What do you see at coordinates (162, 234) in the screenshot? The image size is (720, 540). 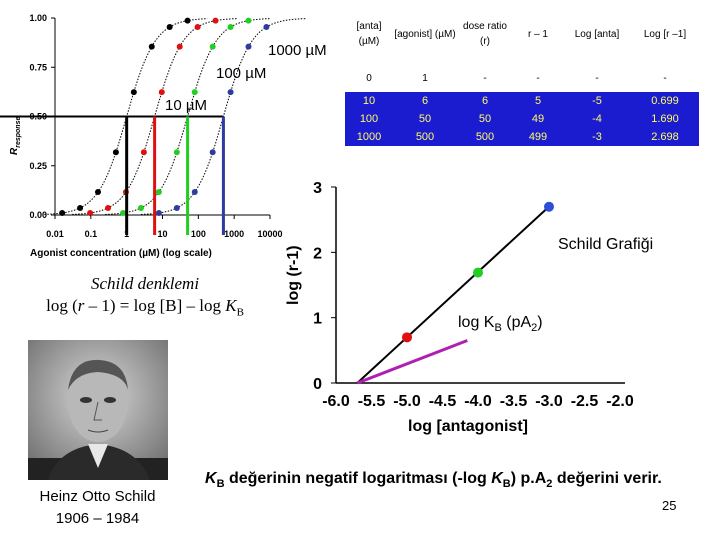 I see `x-tick-label: 10` at bounding box center [162, 234].